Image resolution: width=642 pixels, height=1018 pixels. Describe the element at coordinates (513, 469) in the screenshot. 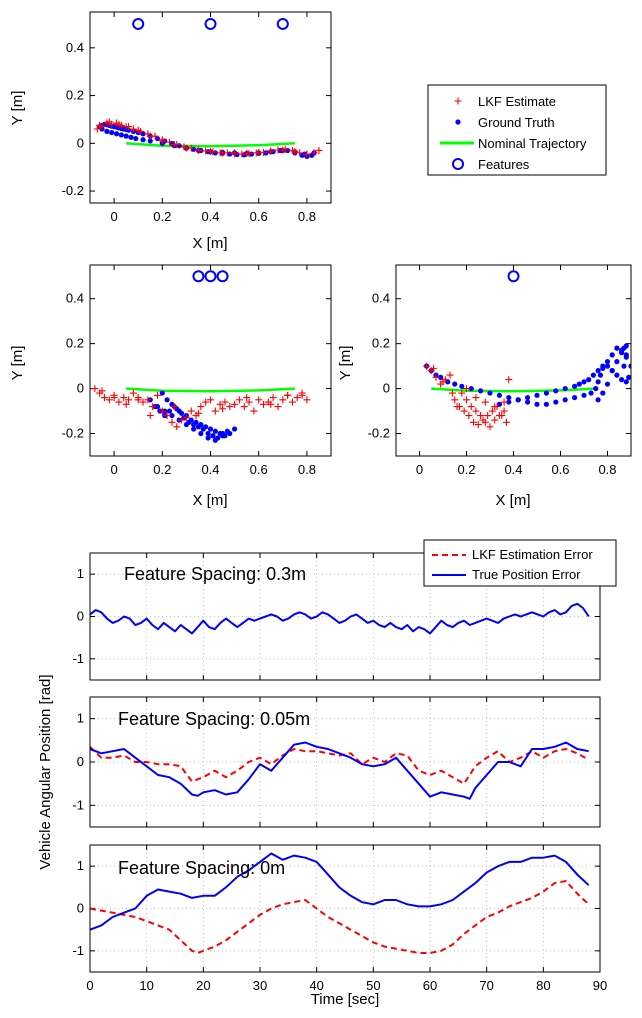

I see `x-tick-label: 0.4` at that location.